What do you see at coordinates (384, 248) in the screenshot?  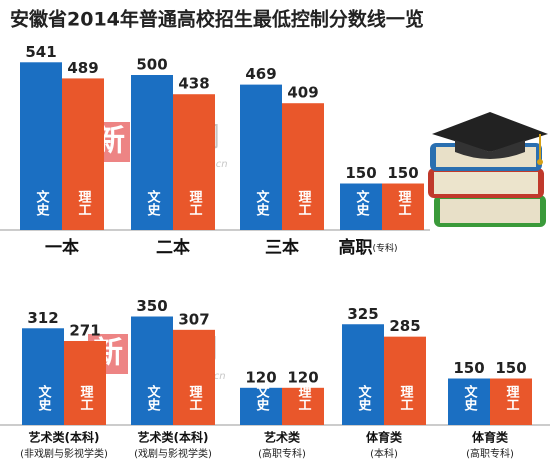 I see `category-note: (专科)` at bounding box center [384, 248].